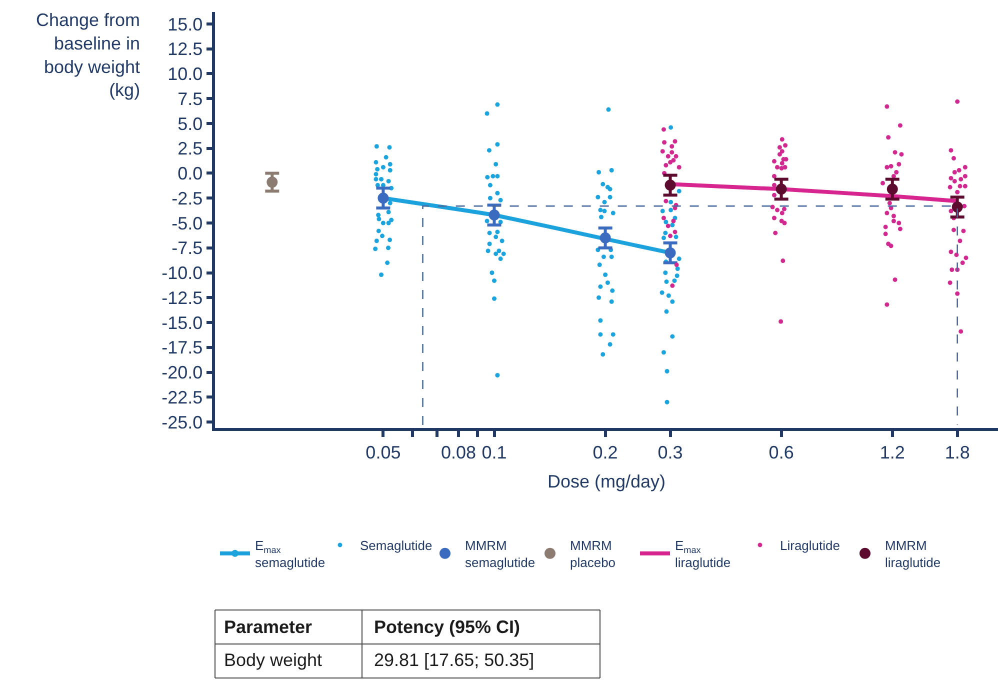 The width and height of the screenshot is (998, 683). What do you see at coordinates (703, 554) in the screenshot?
I see `legend-label: E$_{max}$ liraglutide` at bounding box center [703, 554].